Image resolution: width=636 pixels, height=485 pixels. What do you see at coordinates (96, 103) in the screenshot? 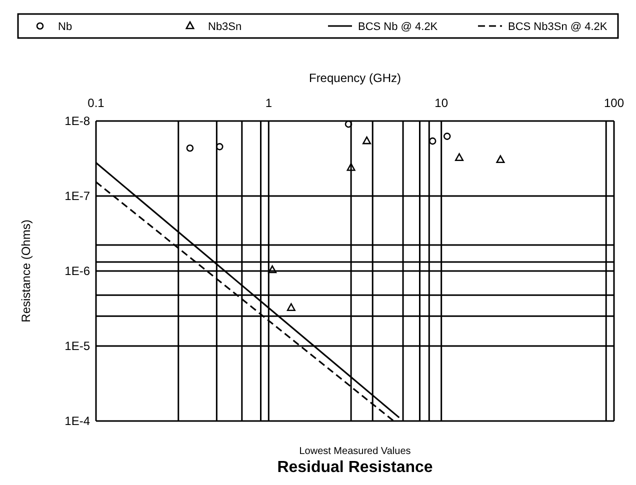
I see `x-tick-label: 0.1` at bounding box center [96, 103].